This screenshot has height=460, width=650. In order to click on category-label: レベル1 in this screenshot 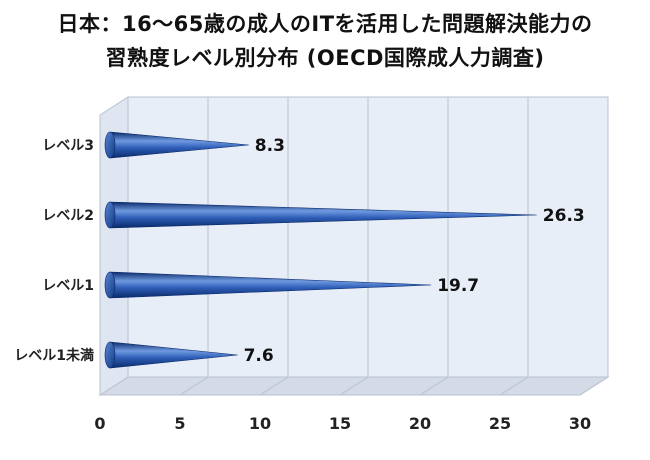, I will do `click(68, 286)`.